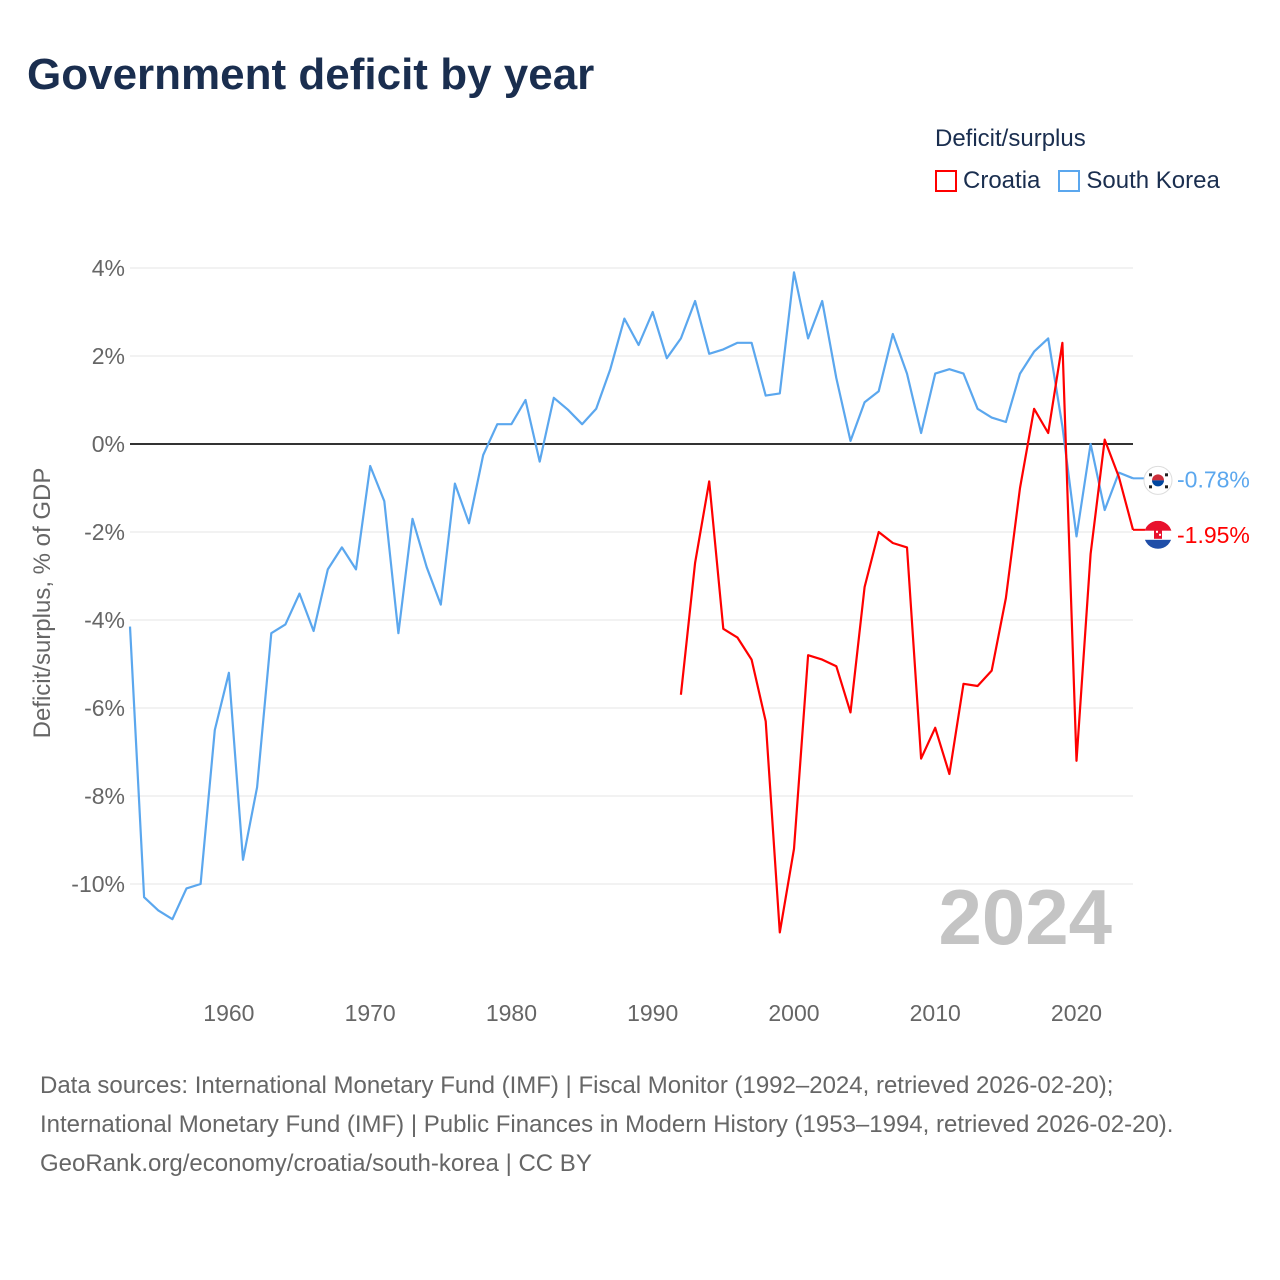  What do you see at coordinates (42, 603) in the screenshot?
I see `y-axis-label: Deficit/surplus, % of GDP` at bounding box center [42, 603].